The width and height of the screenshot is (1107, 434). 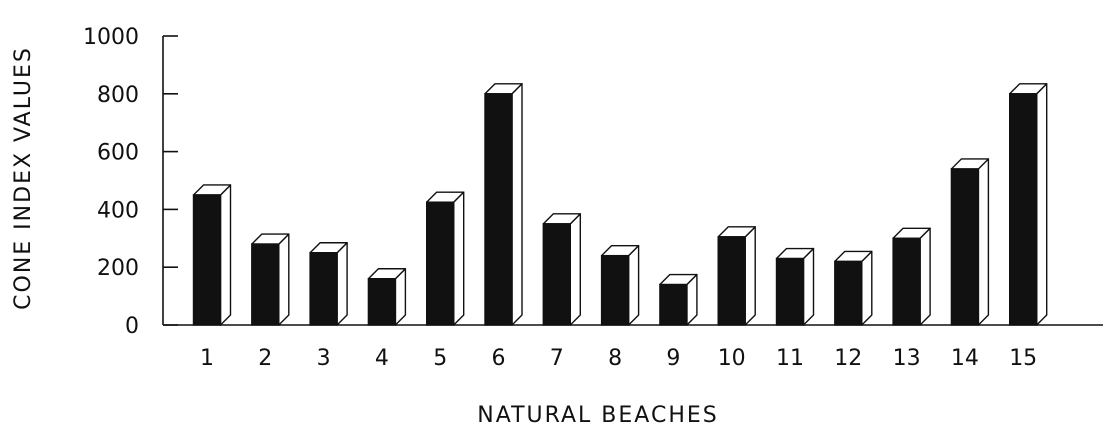 What do you see at coordinates (440, 358) in the screenshot?
I see `x-tick-label: 5` at bounding box center [440, 358].